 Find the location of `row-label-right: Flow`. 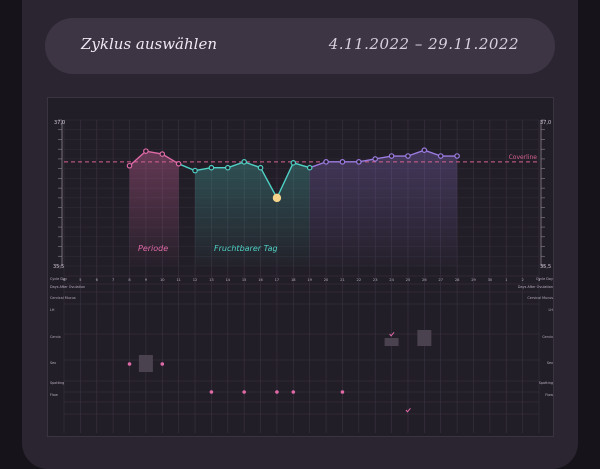

row-label-right: Flow is located at coordinates (549, 395).